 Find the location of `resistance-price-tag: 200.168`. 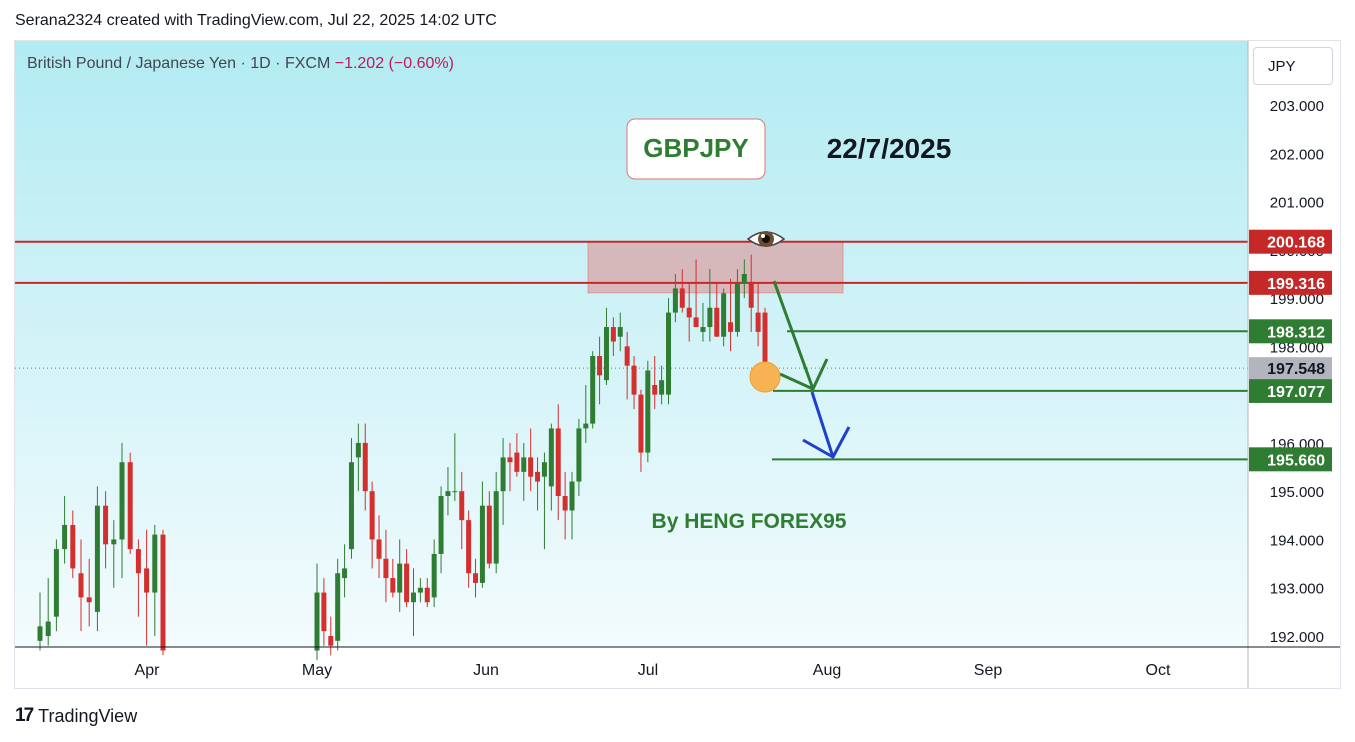

resistance-price-tag: 200.168 is located at coordinates (1290, 241).